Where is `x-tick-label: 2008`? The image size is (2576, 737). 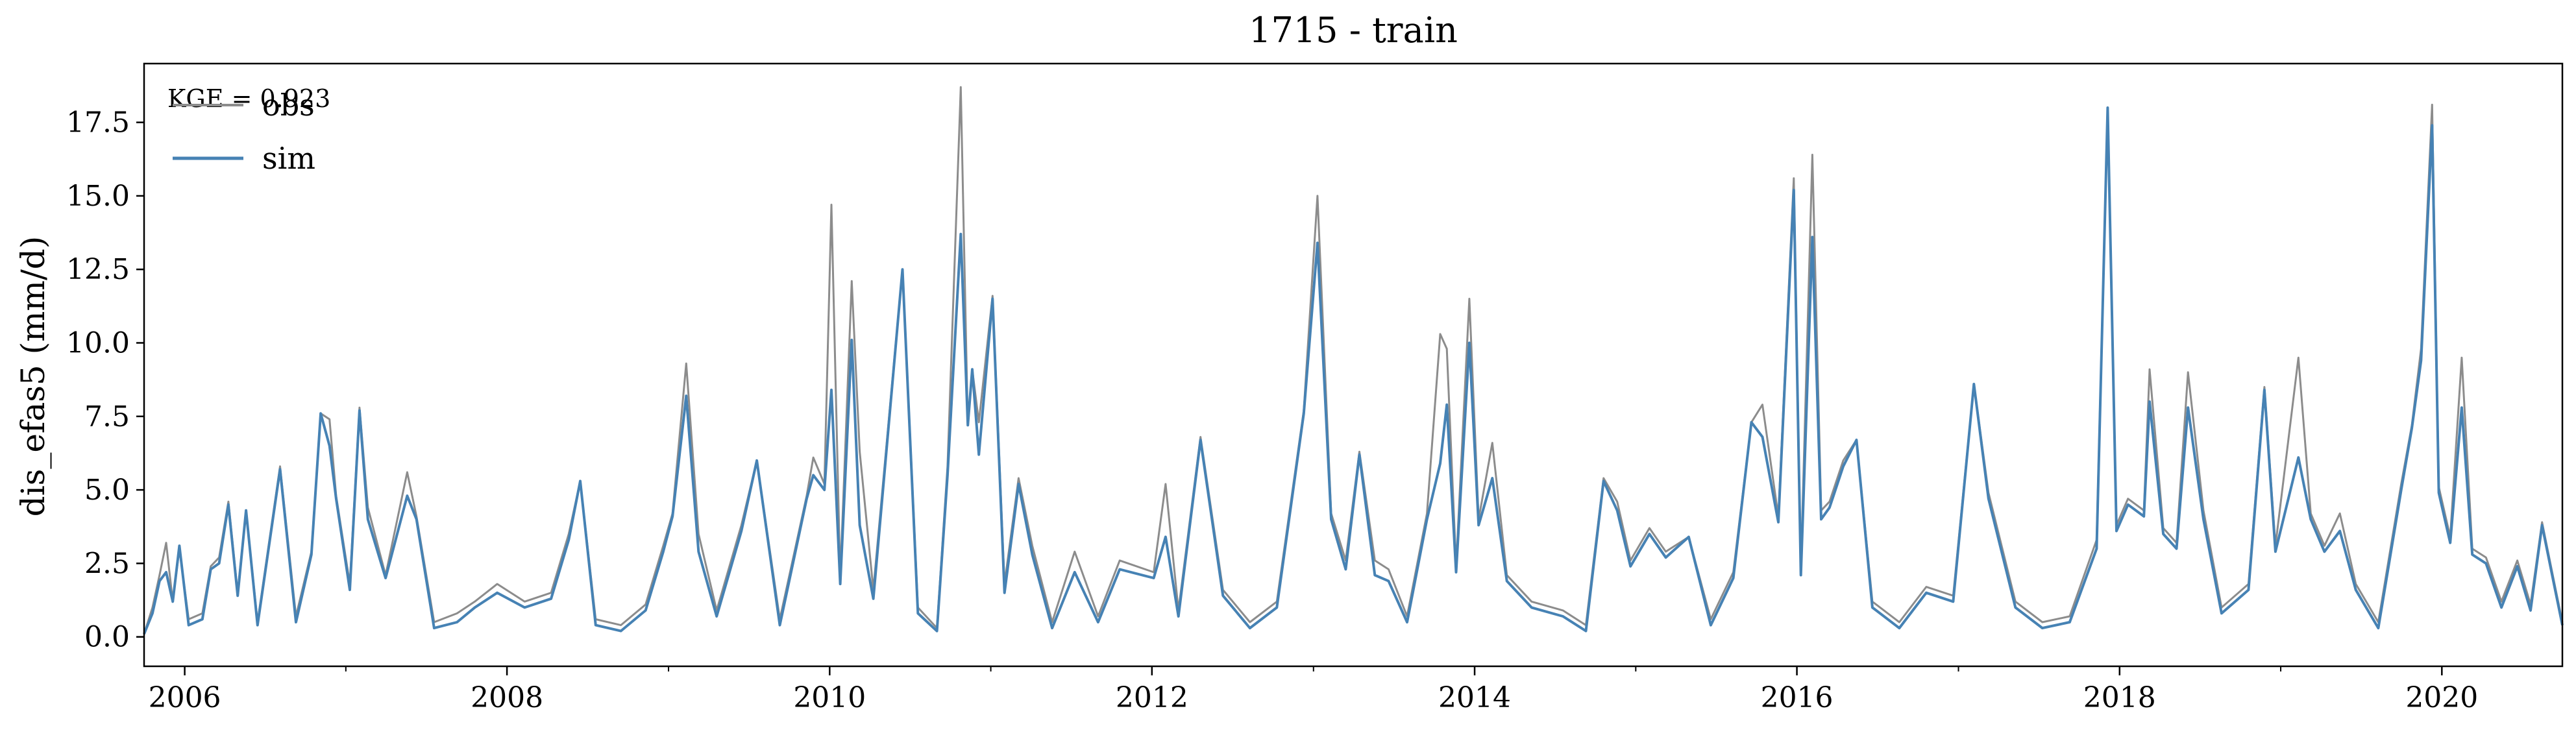
x-tick-label: 2008 is located at coordinates (507, 697).